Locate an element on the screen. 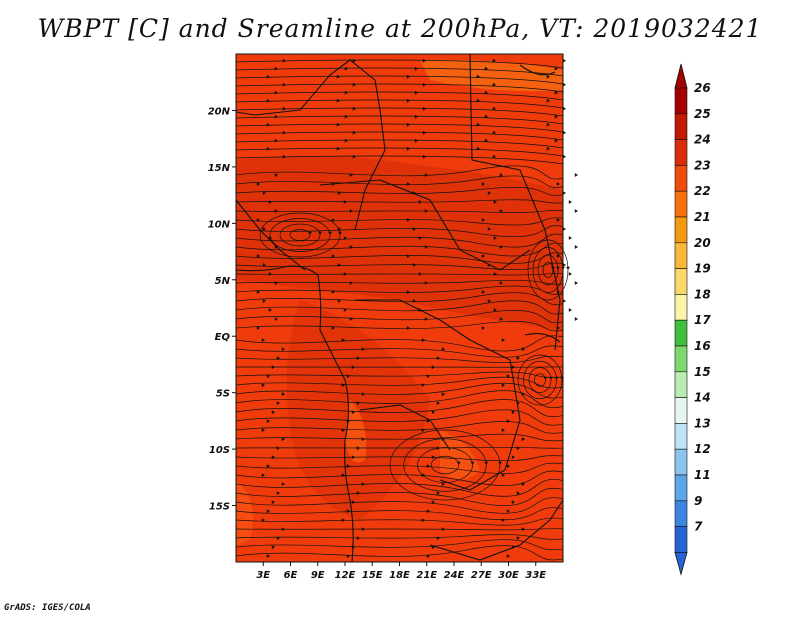  colorbar-label: 12 is located at coordinates (702, 449).